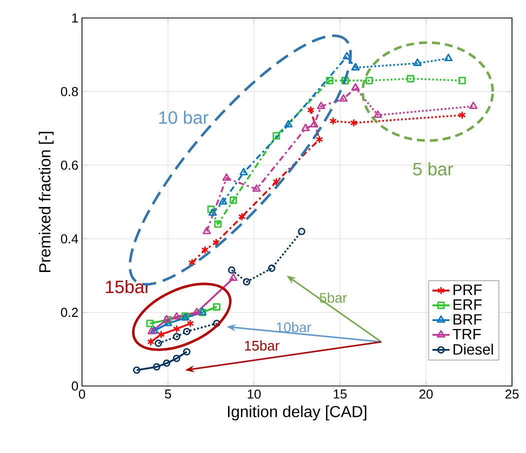  I want to click on legend-label: TRF, so click(466, 334).